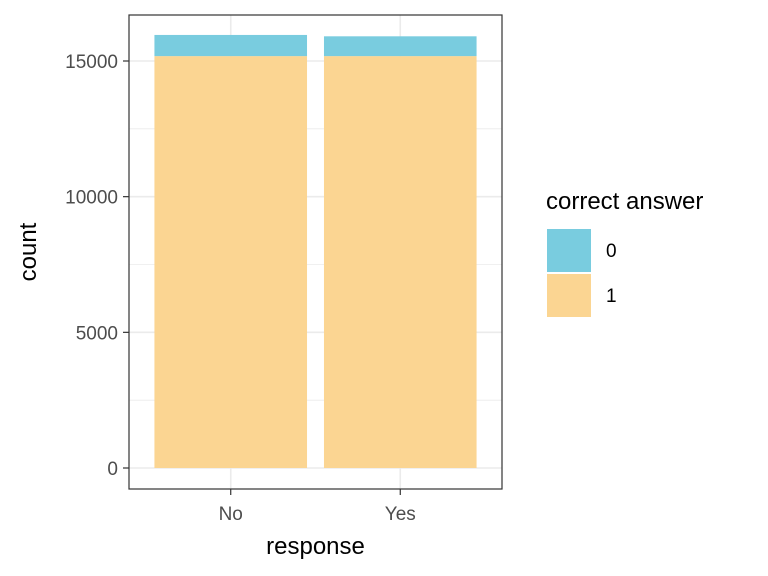 The image size is (768, 576). I want to click on x-tick-label: Yes, so click(400, 514).